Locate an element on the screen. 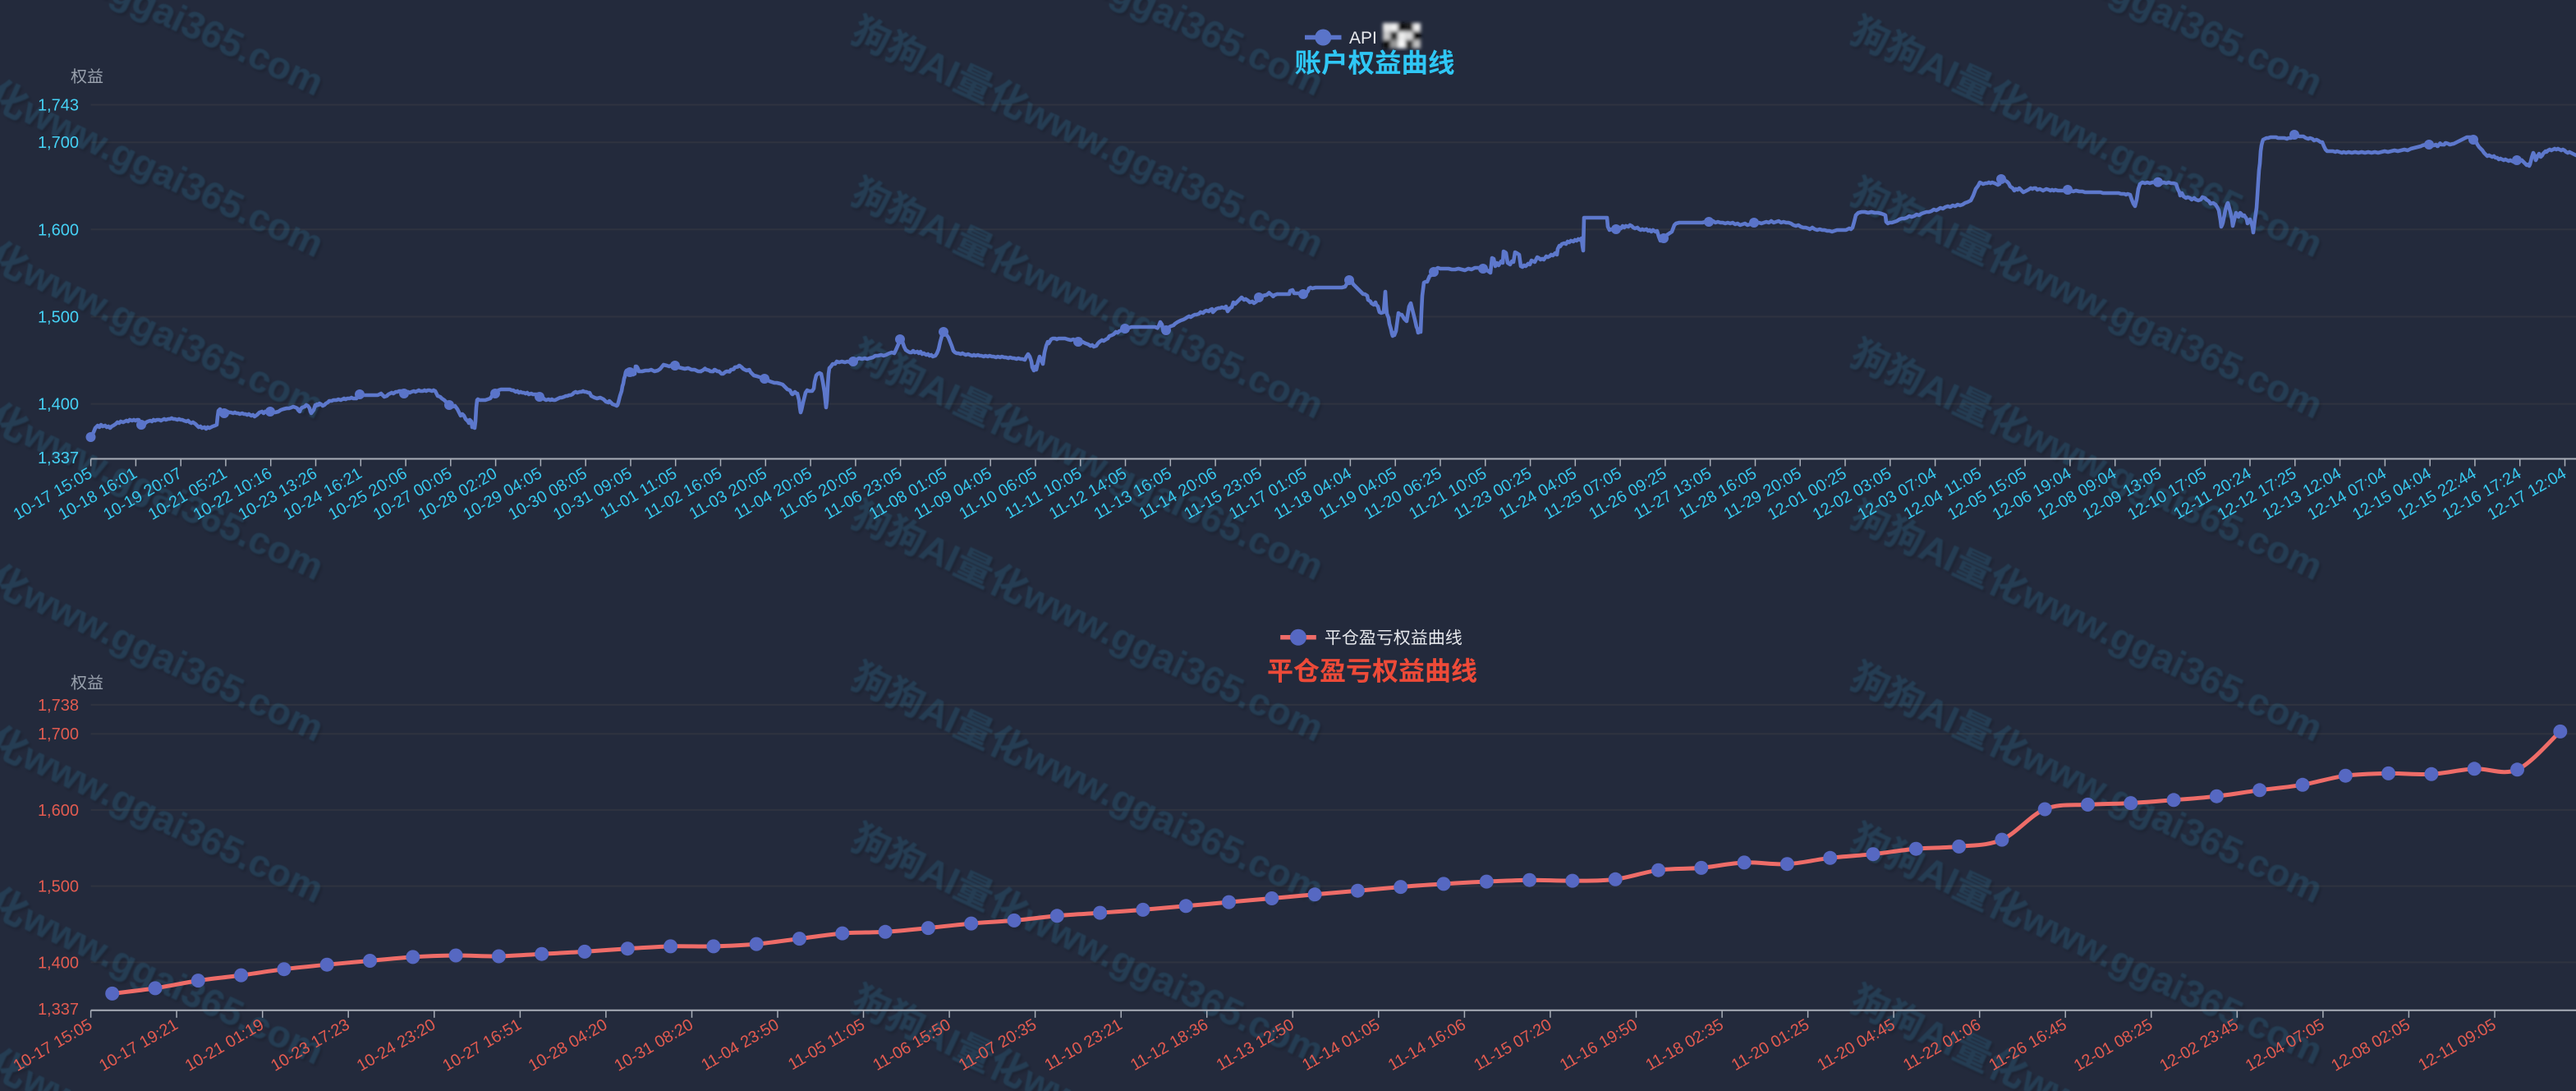  svg-text: 10-31 08:20 is located at coordinates (654, 1045).